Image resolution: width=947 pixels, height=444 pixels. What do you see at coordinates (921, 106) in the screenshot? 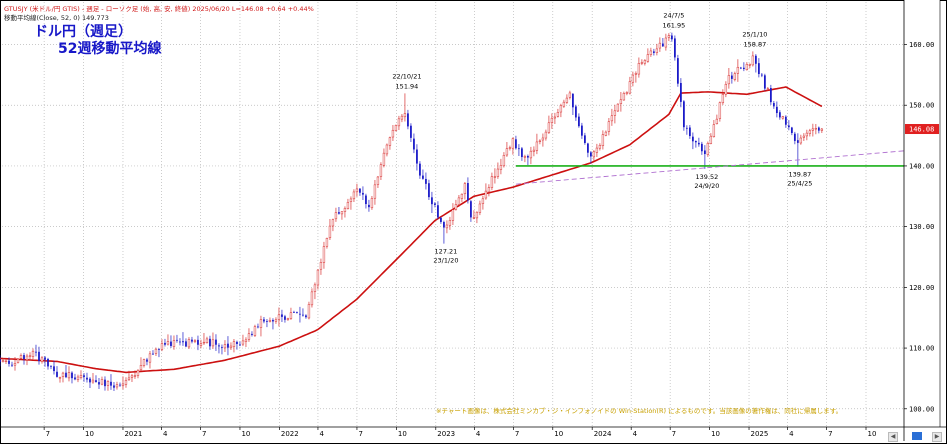
I see `y-tick-label: 150.00` at bounding box center [921, 106].